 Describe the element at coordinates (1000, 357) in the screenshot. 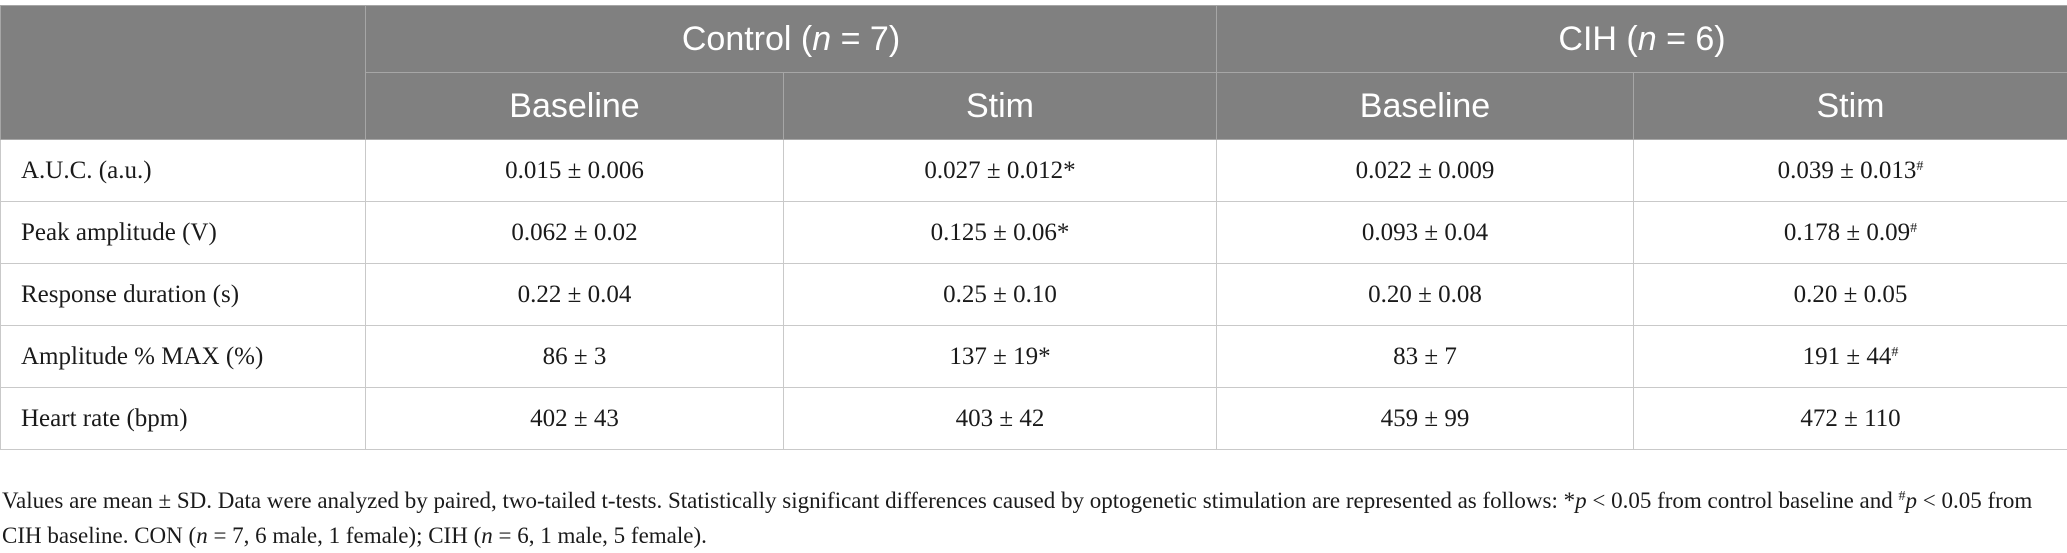

I see `table-cell: 137 ± 19*` at that location.